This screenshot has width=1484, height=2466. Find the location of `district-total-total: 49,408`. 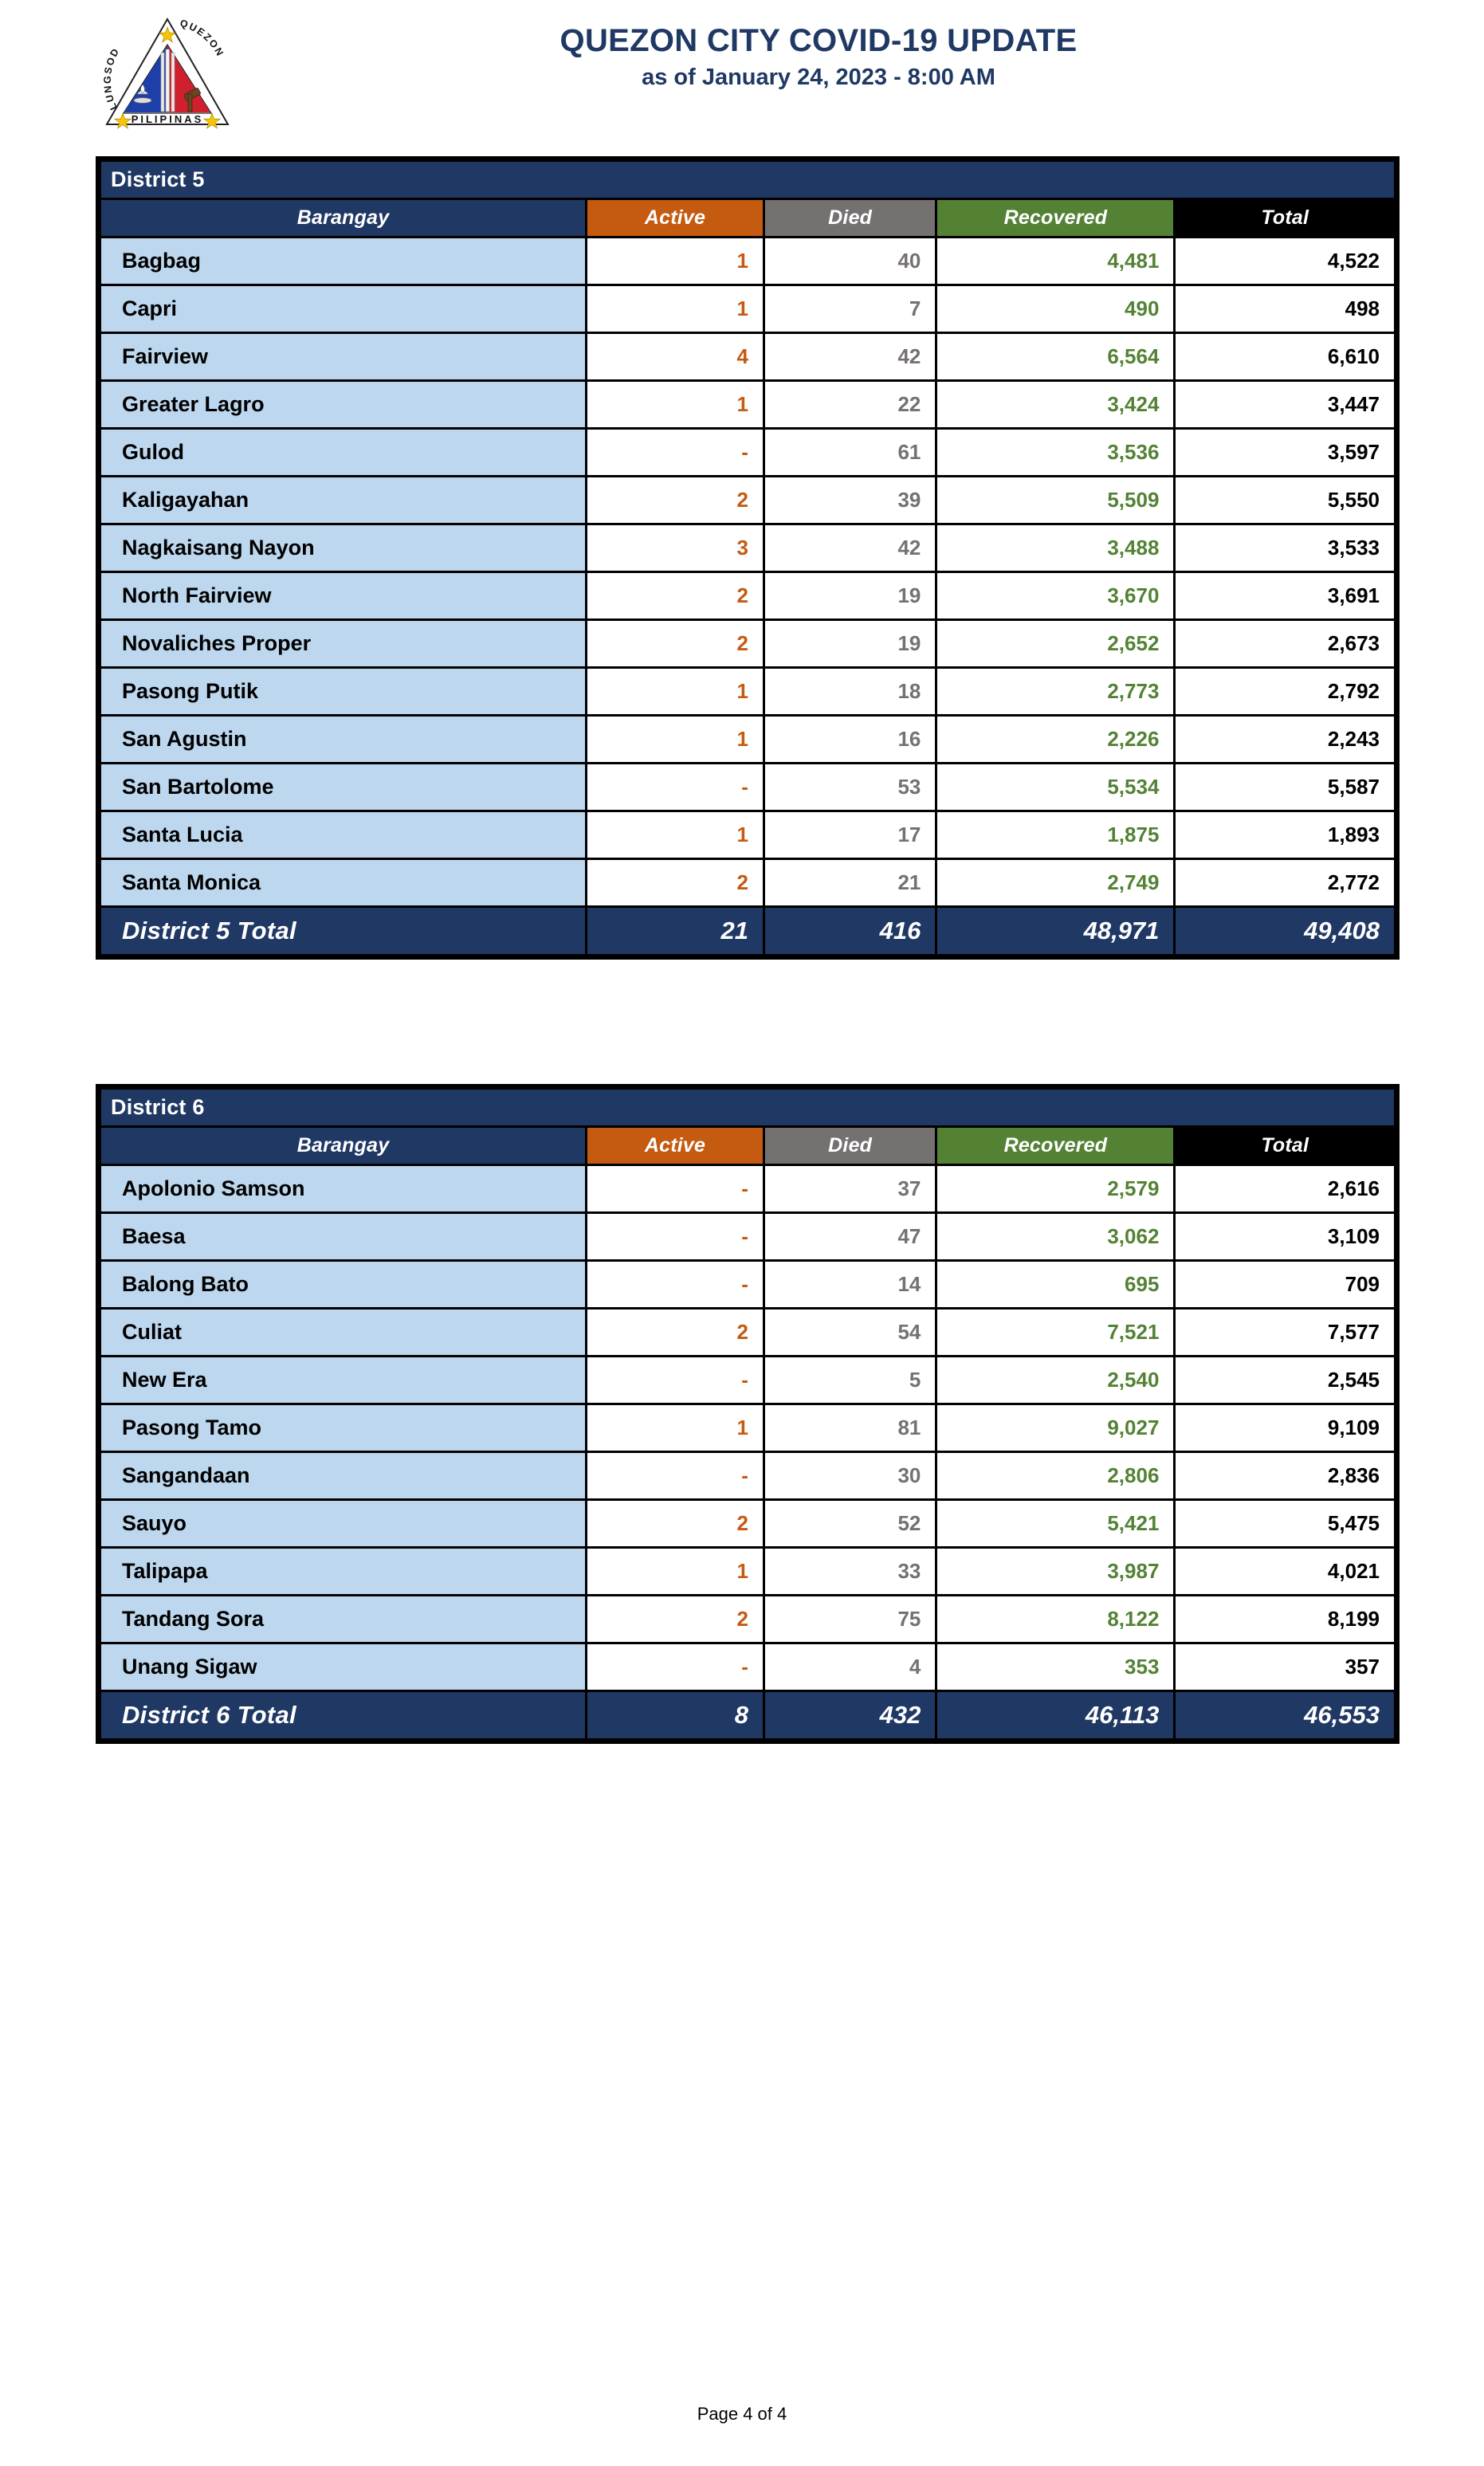

district-total-total: 49,408 is located at coordinates (1285, 931).